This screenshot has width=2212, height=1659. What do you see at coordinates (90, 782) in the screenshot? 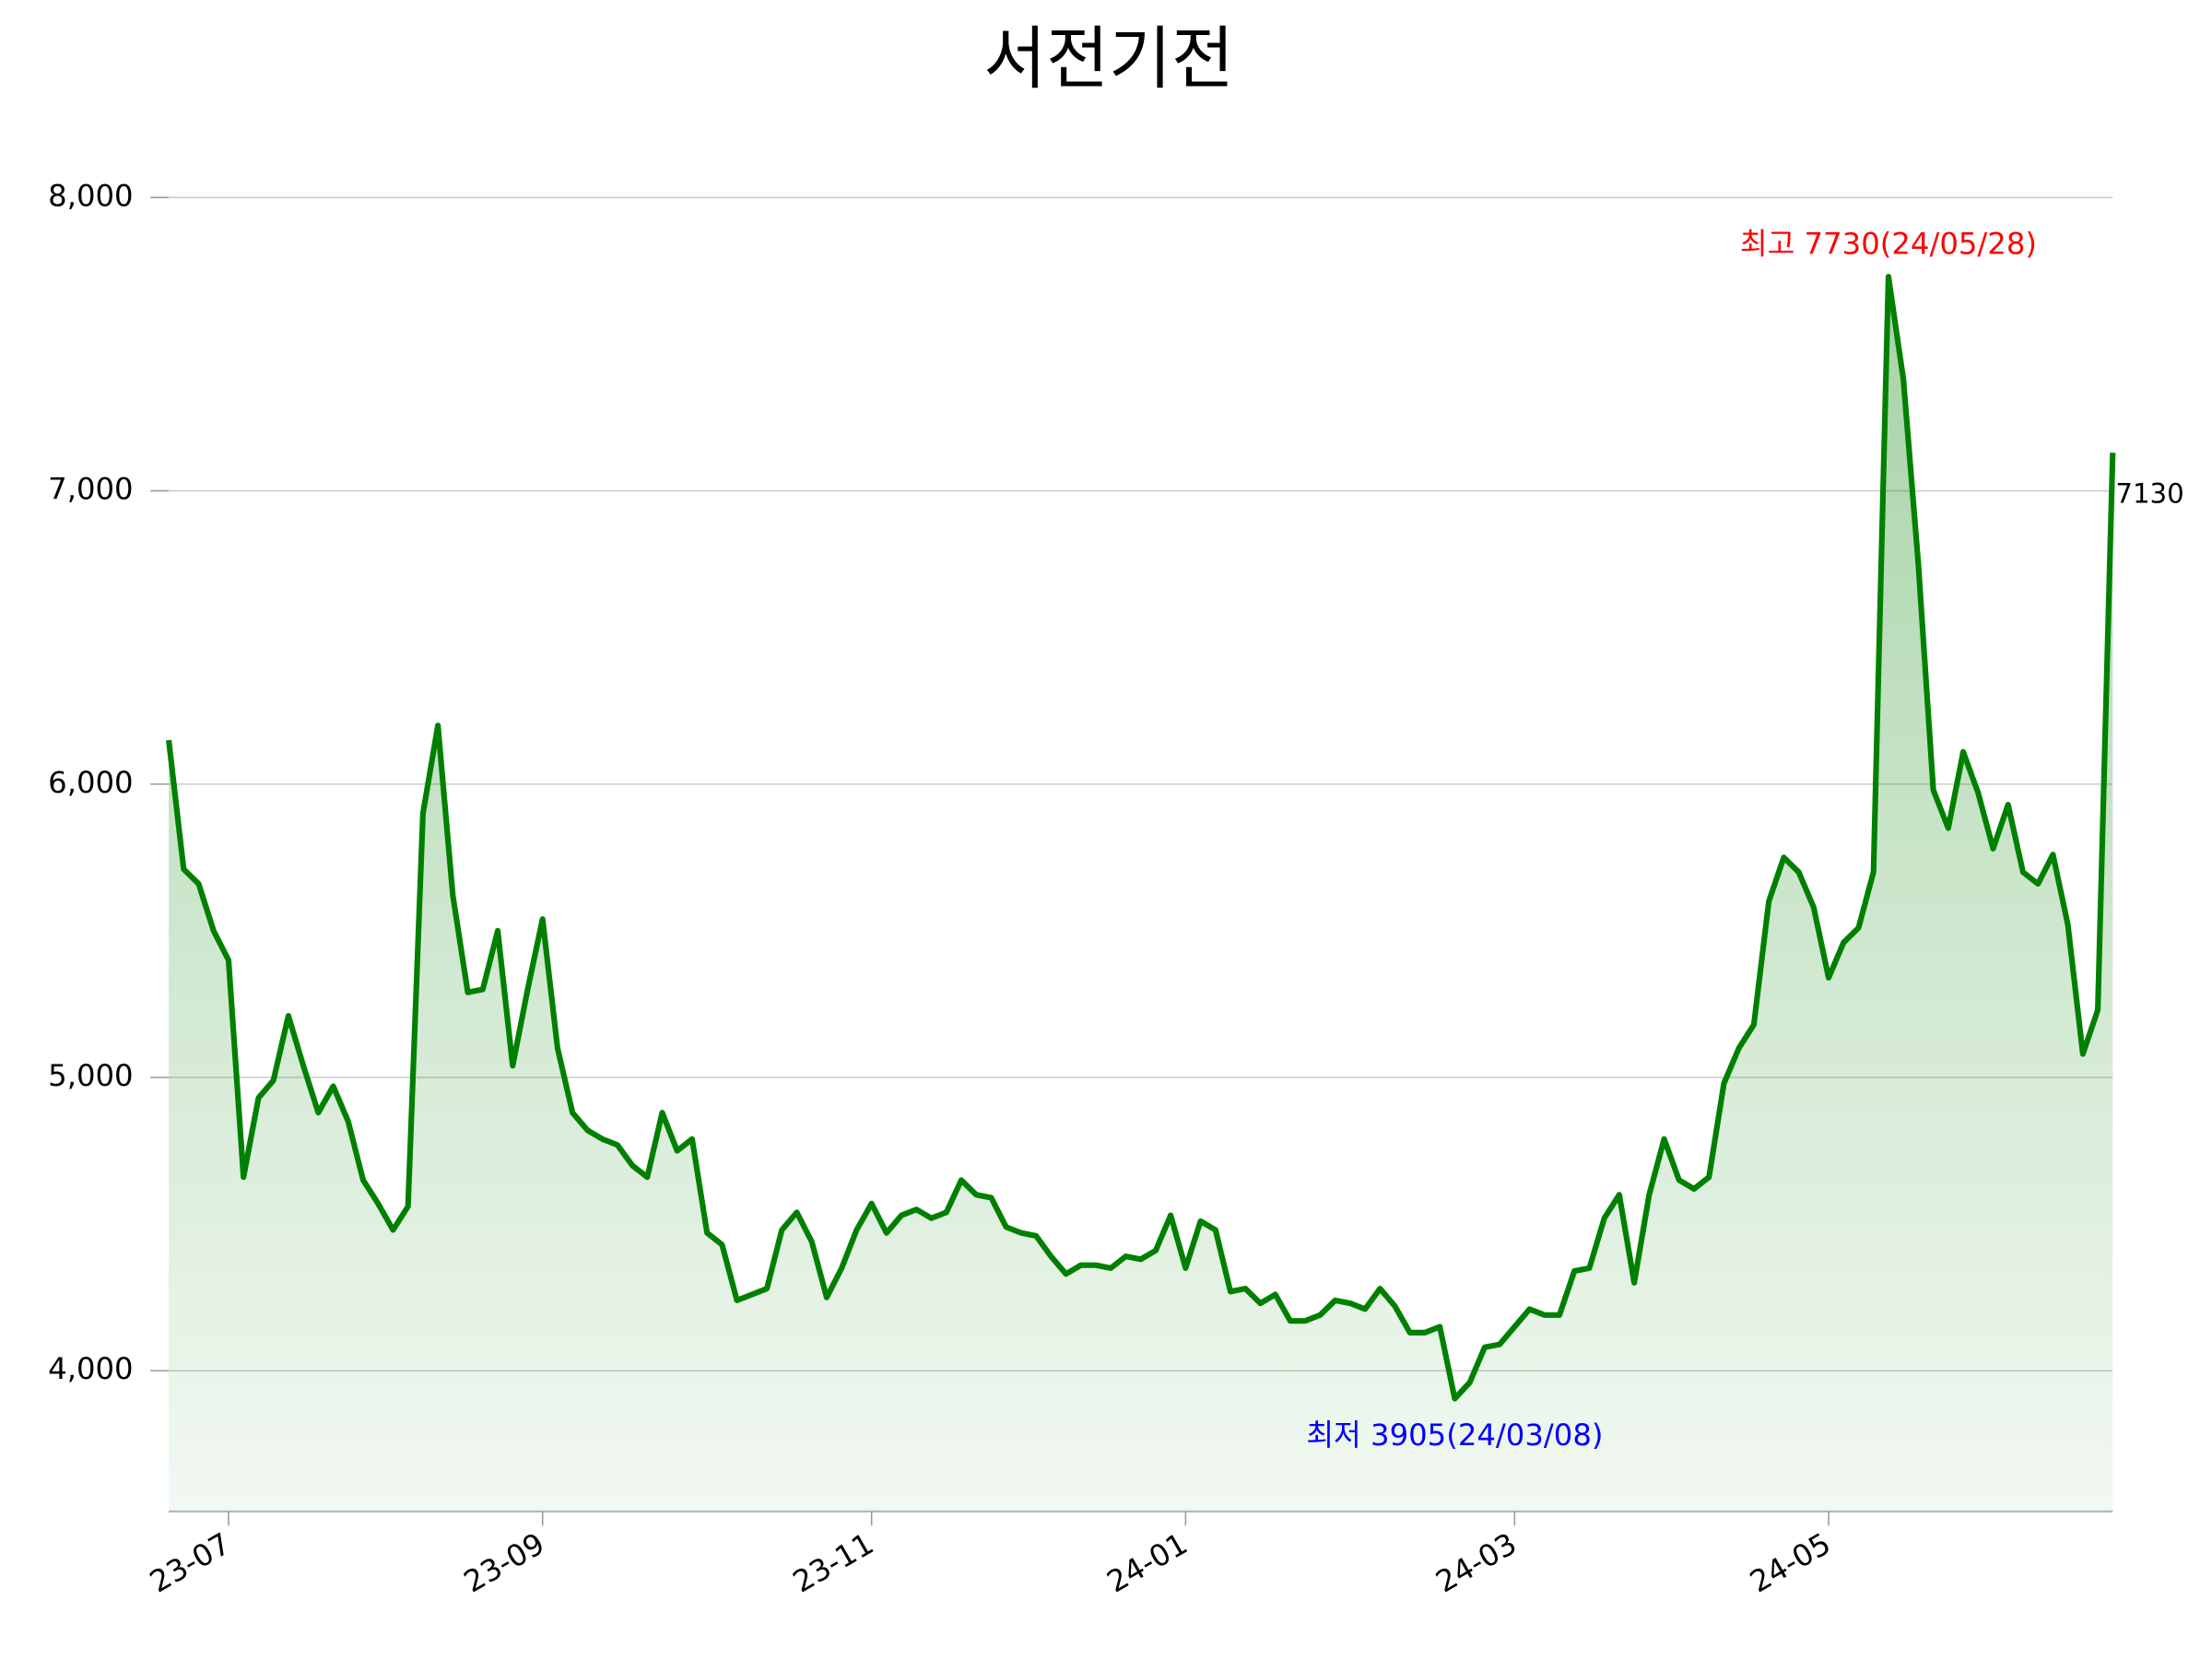
I see `y-tick-label: 6,000` at bounding box center [90, 782].